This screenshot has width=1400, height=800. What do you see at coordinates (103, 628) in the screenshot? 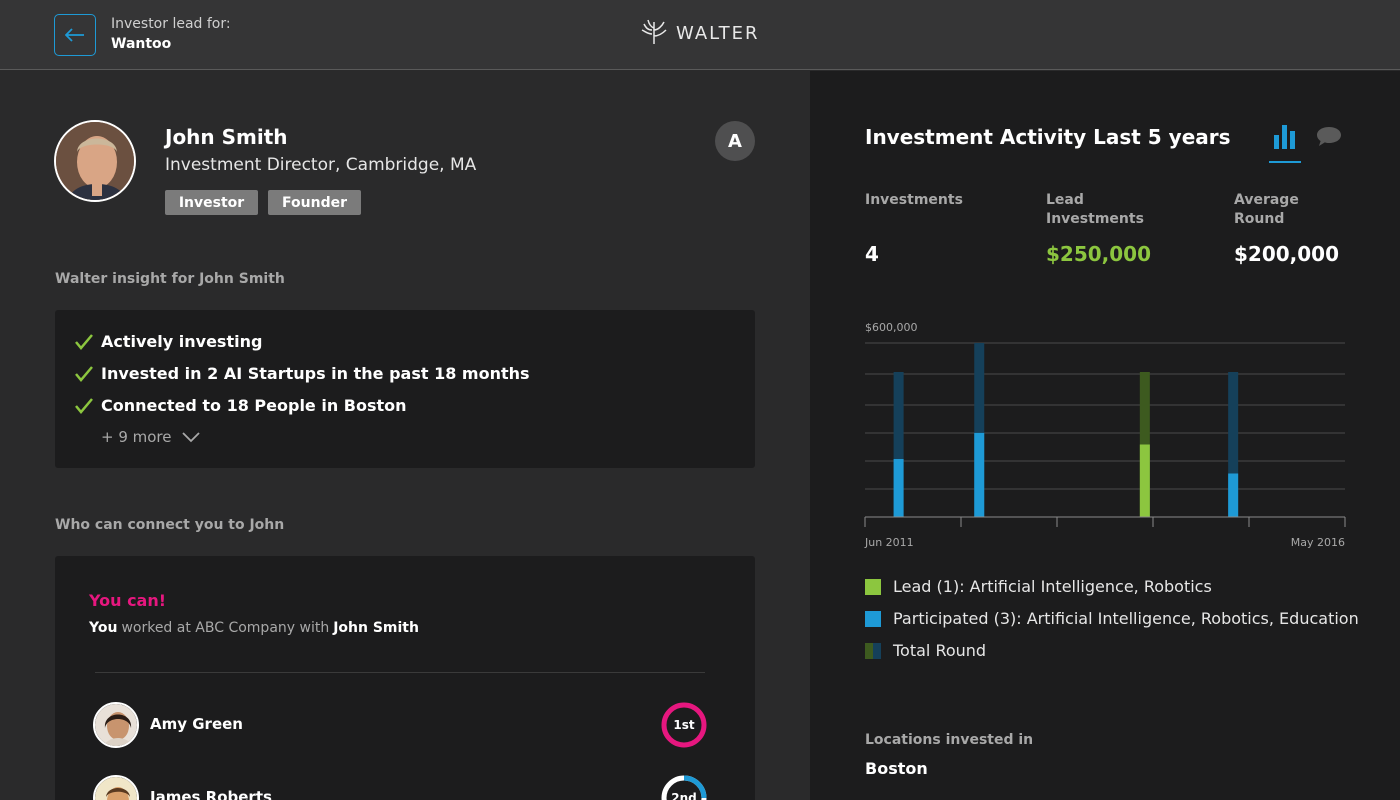
I see `connection-you: You` at bounding box center [103, 628].